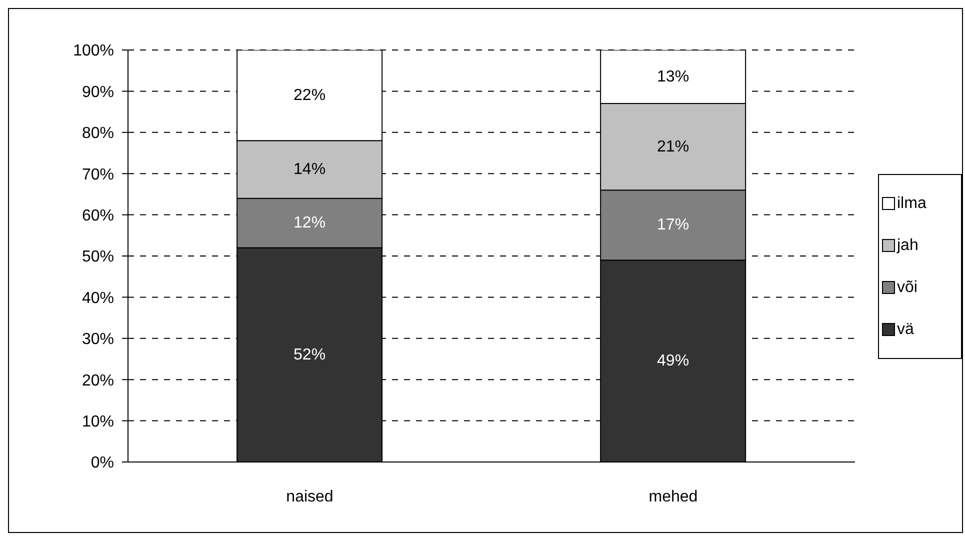  Describe the element at coordinates (905, 329) in the screenshot. I see `legend-label: vä` at that location.